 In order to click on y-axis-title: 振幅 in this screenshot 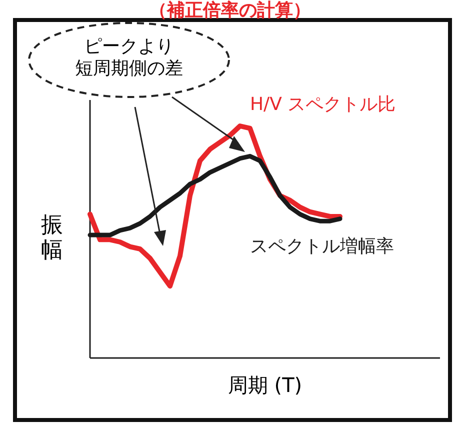, I will do `click(52, 238)`.